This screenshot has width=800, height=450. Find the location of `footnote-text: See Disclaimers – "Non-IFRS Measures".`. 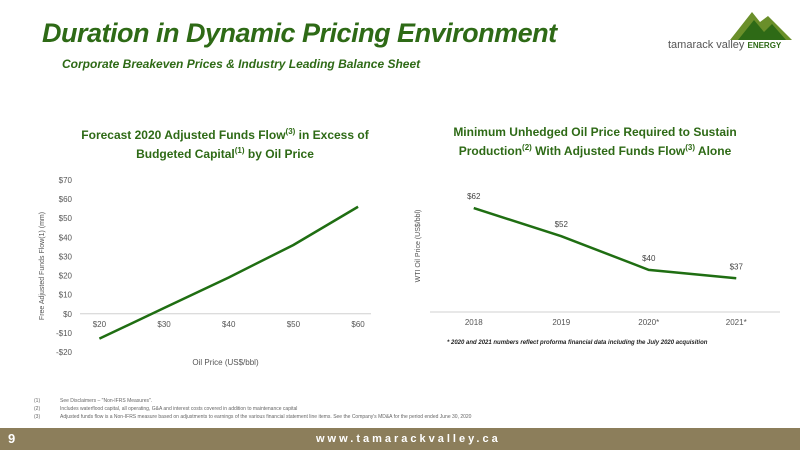

footnote-text: See Disclaimers – "Non-IFRS Measures". is located at coordinates (106, 401).